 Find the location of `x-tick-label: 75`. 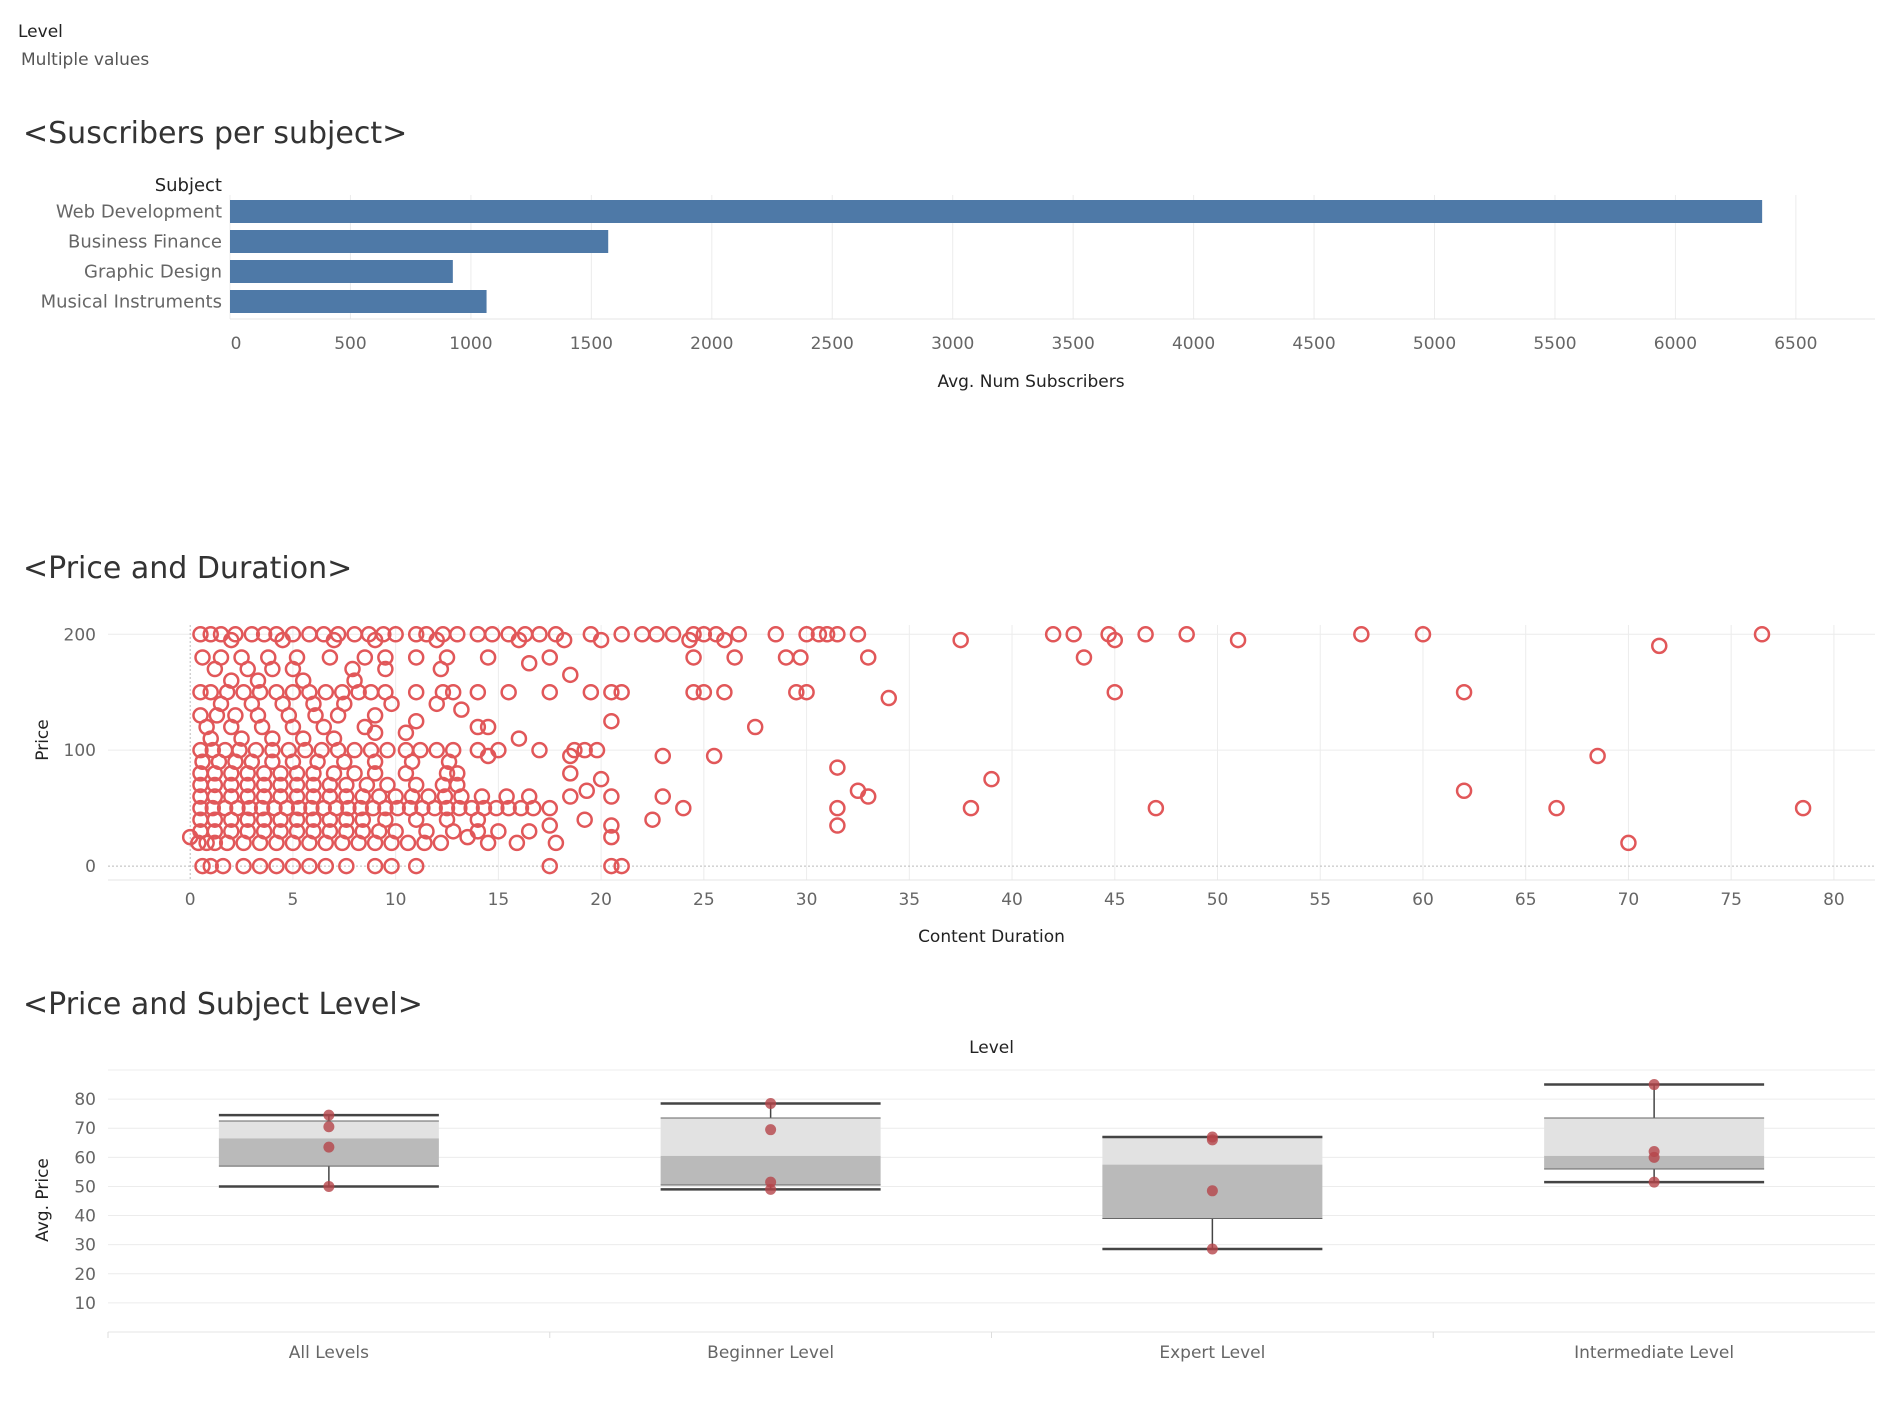

x-tick-label: 75 is located at coordinates (1731, 900).